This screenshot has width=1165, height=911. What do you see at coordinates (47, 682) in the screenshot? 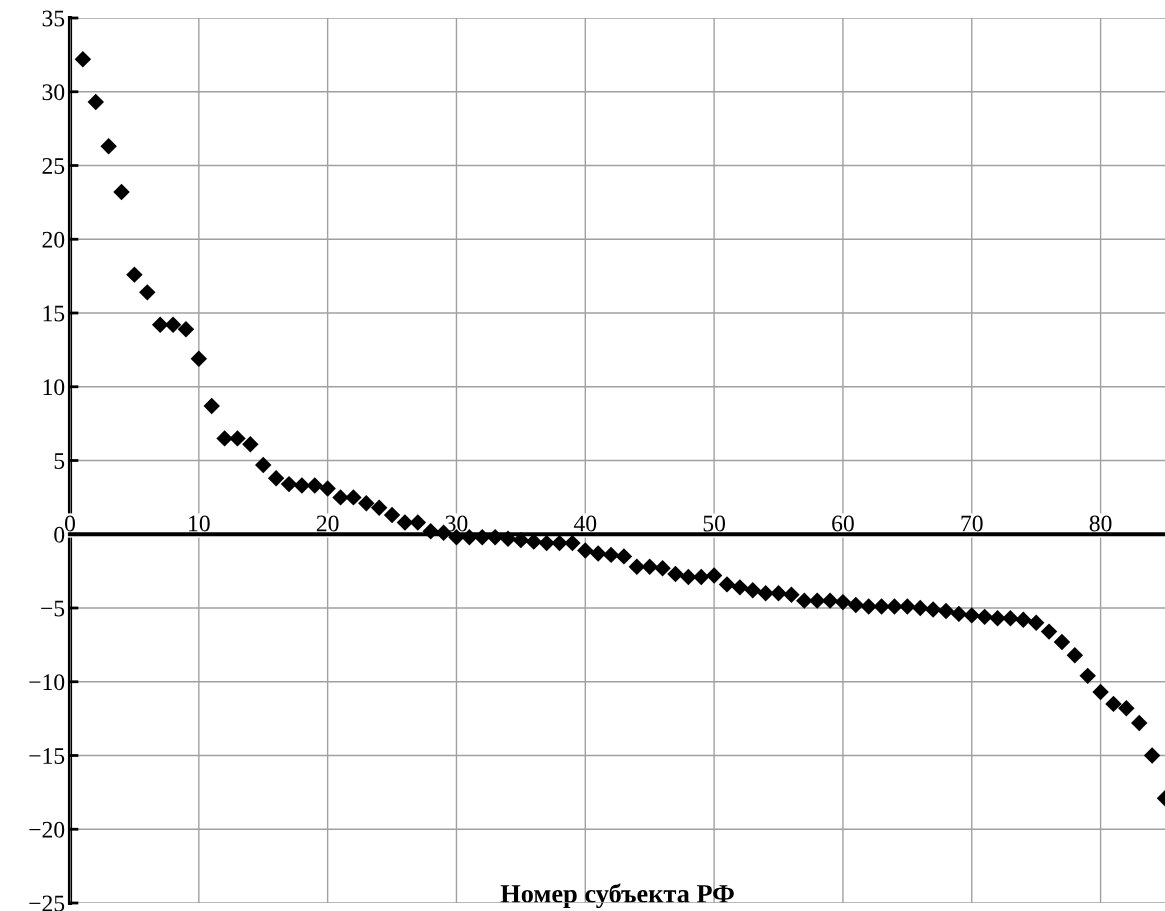
I see `y-tick-label: −10` at bounding box center [47, 682].